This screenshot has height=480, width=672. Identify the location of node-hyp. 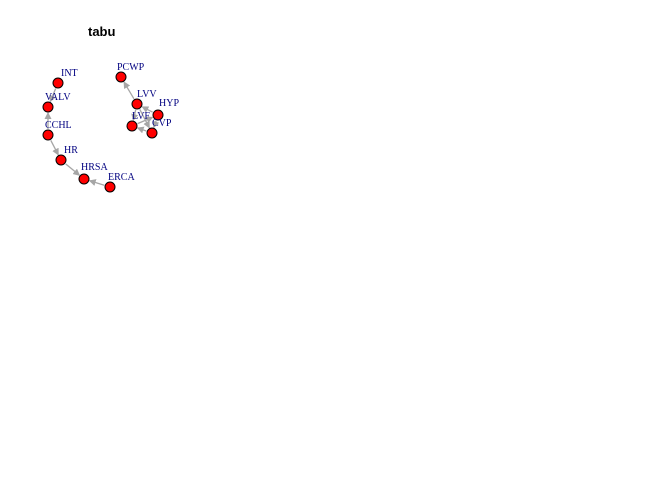
(158, 115).